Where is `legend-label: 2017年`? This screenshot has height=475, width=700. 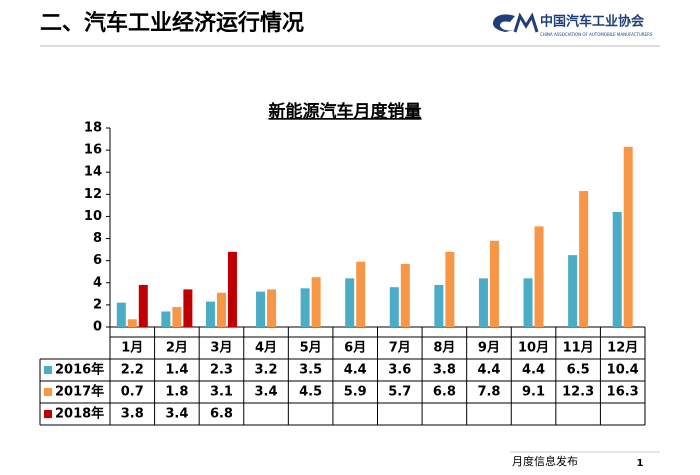 legend-label: 2017年 is located at coordinates (79, 392).